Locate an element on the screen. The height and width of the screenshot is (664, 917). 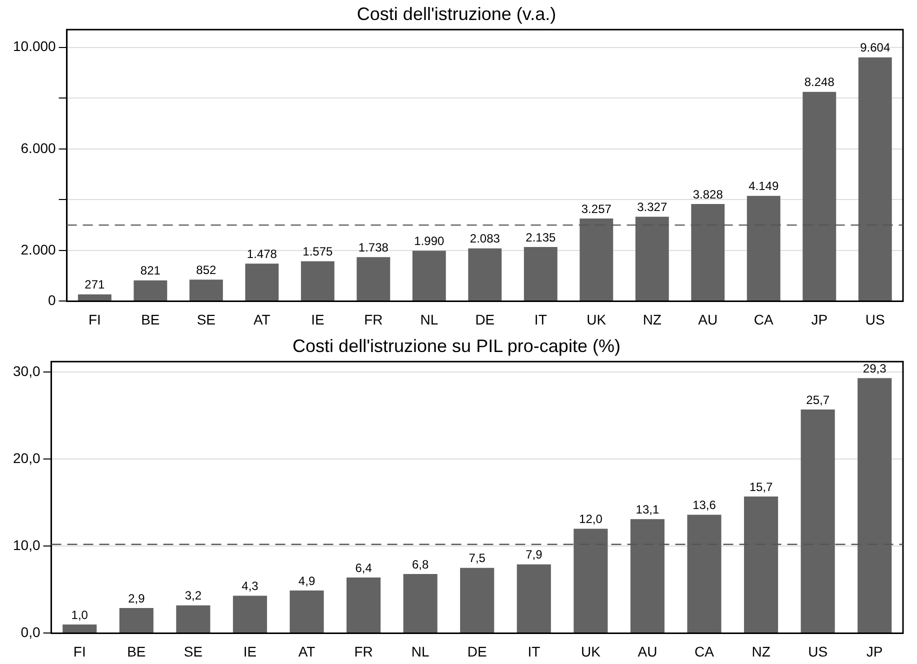
data-label: 9.604 is located at coordinates (875, 47).